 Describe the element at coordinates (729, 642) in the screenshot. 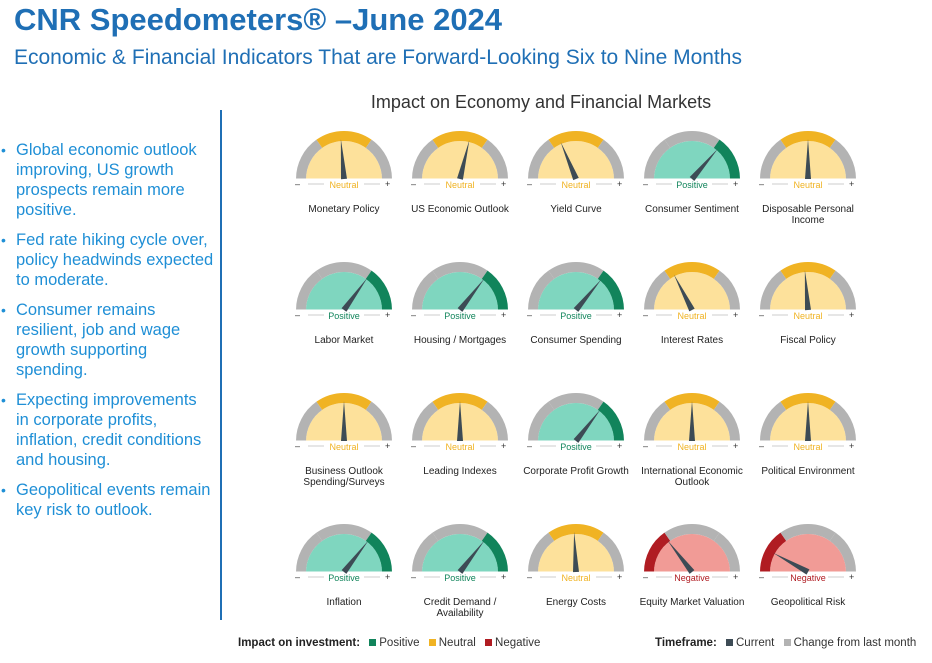

I see `current-swatch-icon` at that location.